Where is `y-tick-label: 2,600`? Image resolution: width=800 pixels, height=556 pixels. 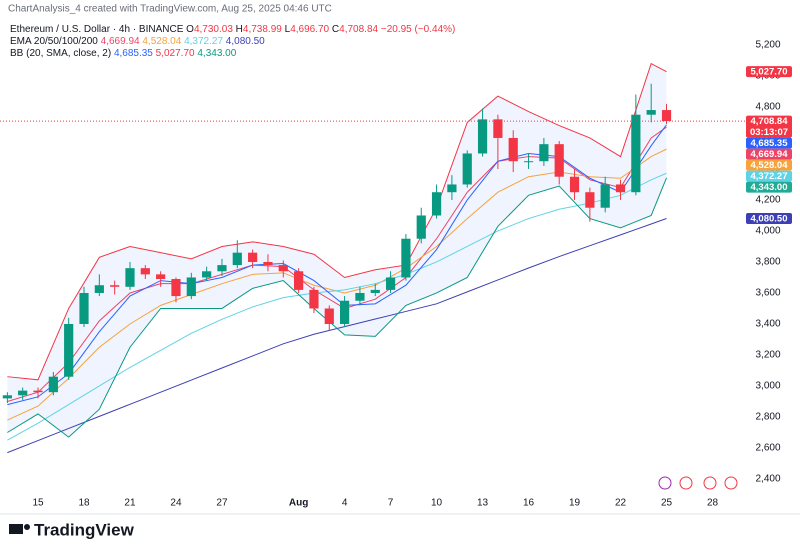
y-tick-label: 2,600 is located at coordinates (767, 448).